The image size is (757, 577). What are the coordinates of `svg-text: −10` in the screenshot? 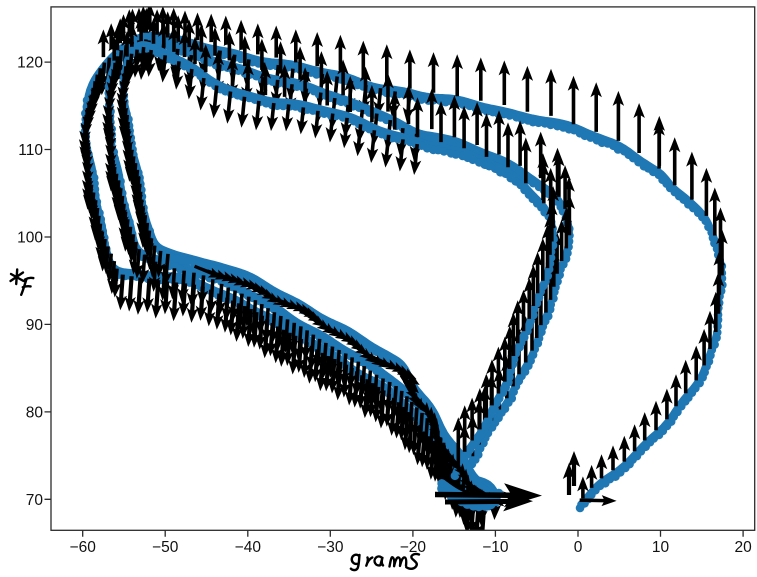 It's located at (495, 547).